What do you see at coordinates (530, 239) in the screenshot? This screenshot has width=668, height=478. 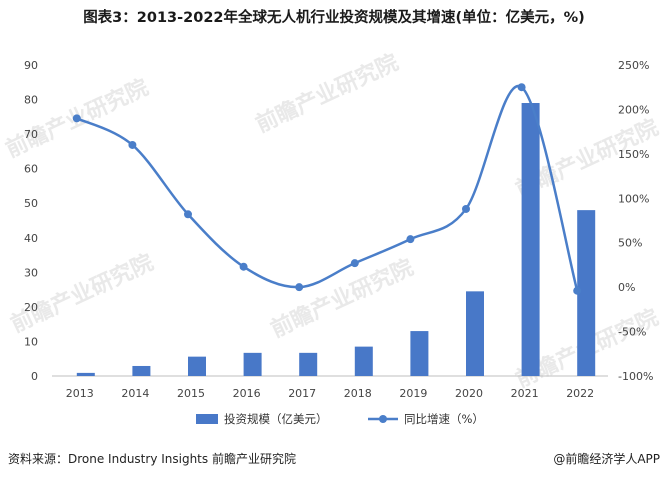 I see `bar-2021` at bounding box center [530, 239].